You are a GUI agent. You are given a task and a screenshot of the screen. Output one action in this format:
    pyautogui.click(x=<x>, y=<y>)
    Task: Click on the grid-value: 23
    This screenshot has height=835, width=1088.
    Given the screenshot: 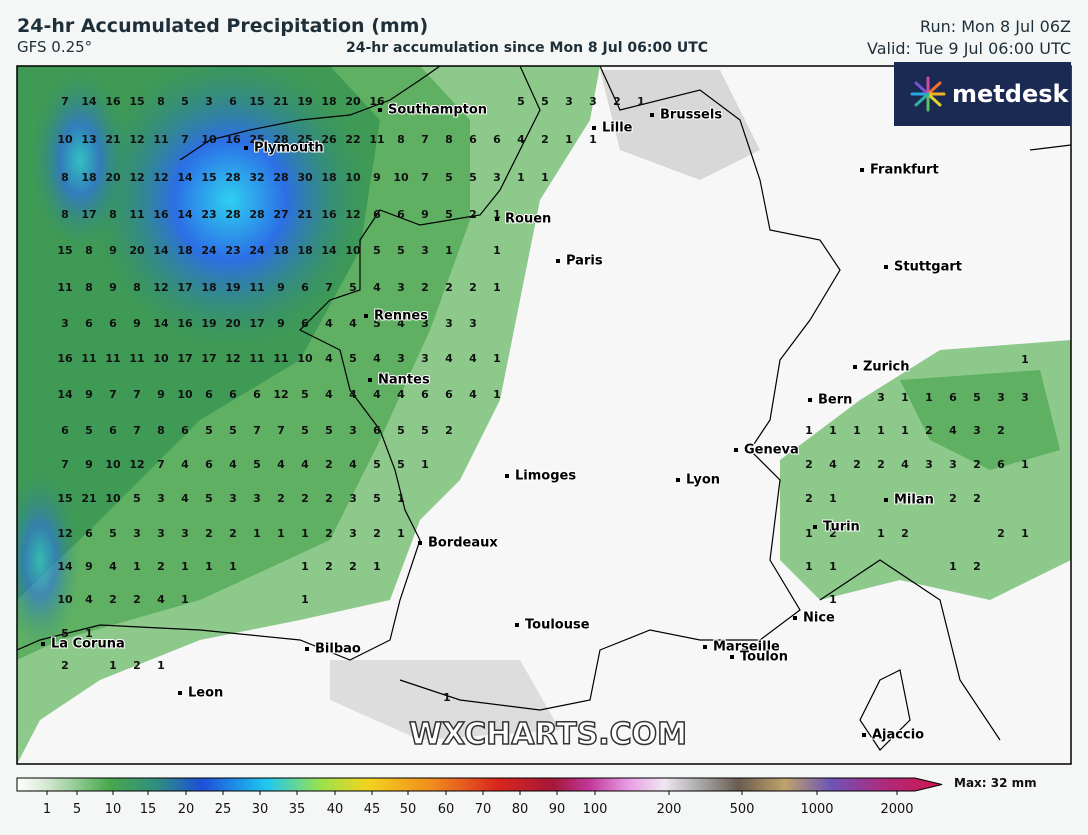 What is the action you would take?
    pyautogui.click(x=232, y=250)
    